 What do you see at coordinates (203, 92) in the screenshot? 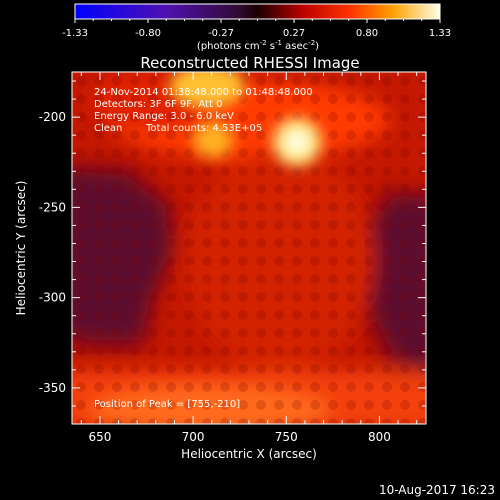
I see `annotation-time-range: 24-Nov-2014 01:38:48.000 to 01:48:48.000` at bounding box center [203, 92].